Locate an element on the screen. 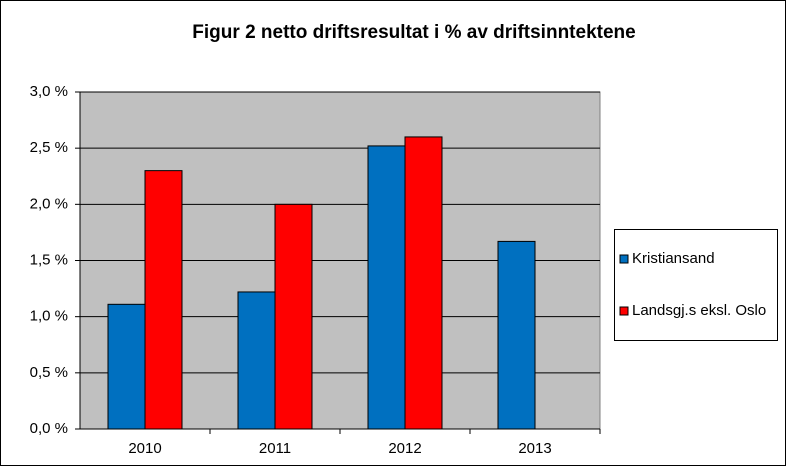 Image resolution: width=786 pixels, height=466 pixels. y-tick-label: 0,0 % is located at coordinates (49, 428).